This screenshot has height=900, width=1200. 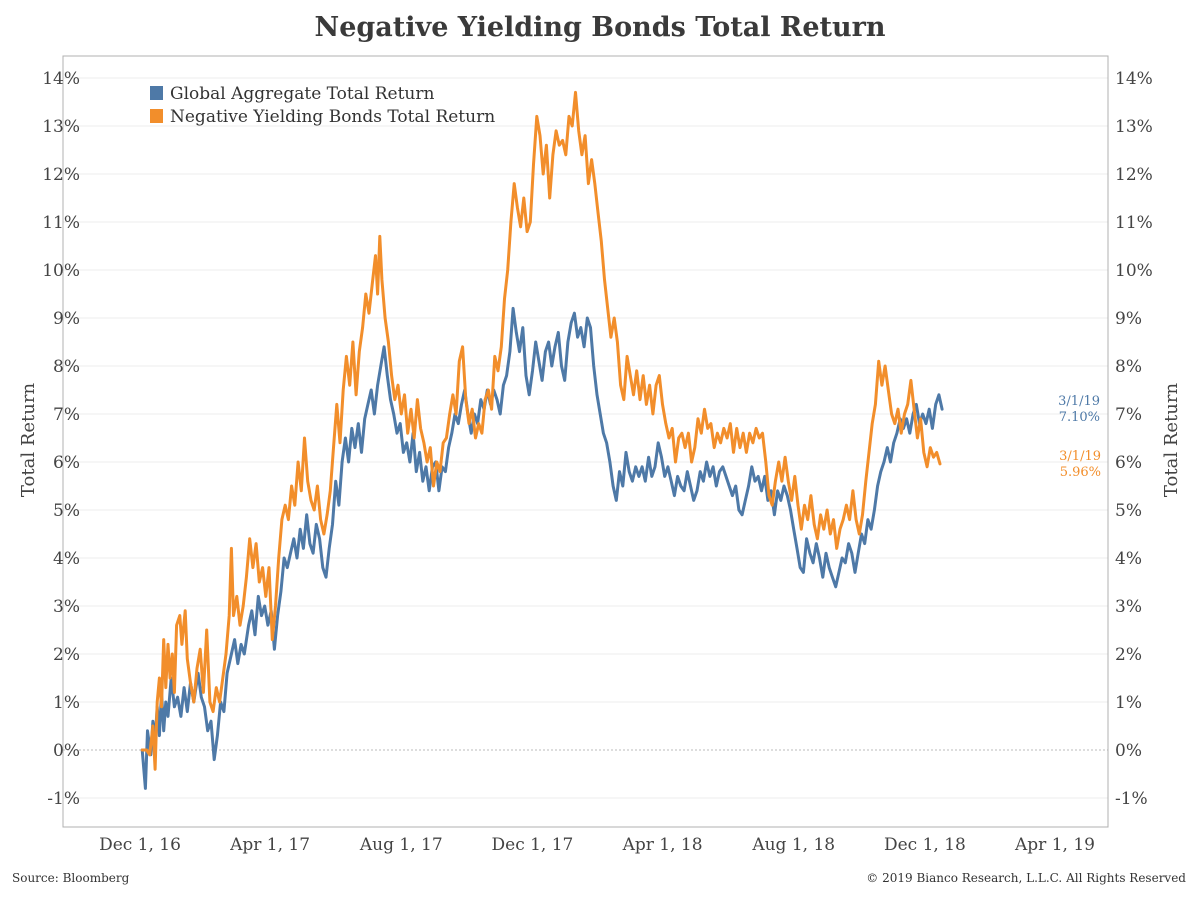 I want to click on legend-label-global: Global Aggregate Total Return, so click(x=302, y=94).